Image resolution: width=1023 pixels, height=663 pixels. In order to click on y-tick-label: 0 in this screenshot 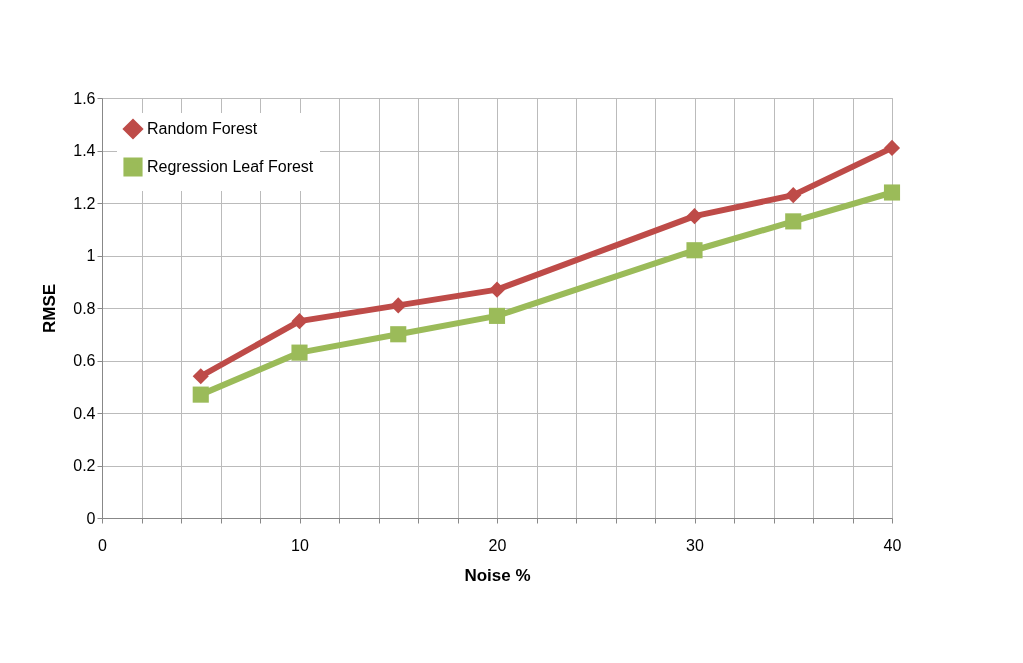, I will do `click(91, 518)`.